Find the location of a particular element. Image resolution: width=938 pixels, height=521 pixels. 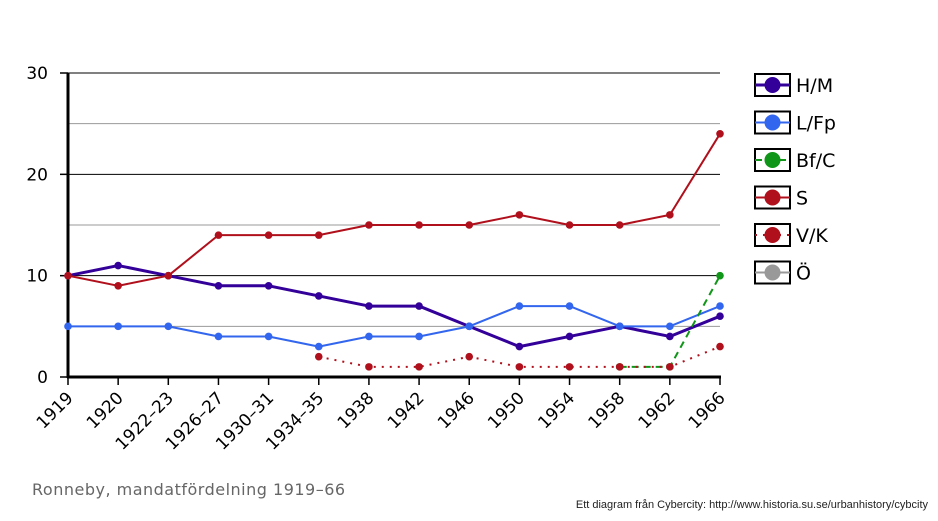

x-tick-label: 1962 is located at coordinates (657, 410).